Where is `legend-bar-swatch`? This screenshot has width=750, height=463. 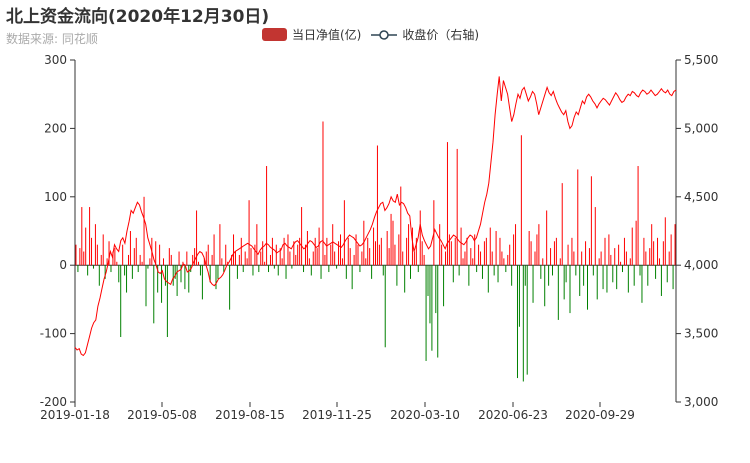 legend-bar-swatch is located at coordinates (274, 34).